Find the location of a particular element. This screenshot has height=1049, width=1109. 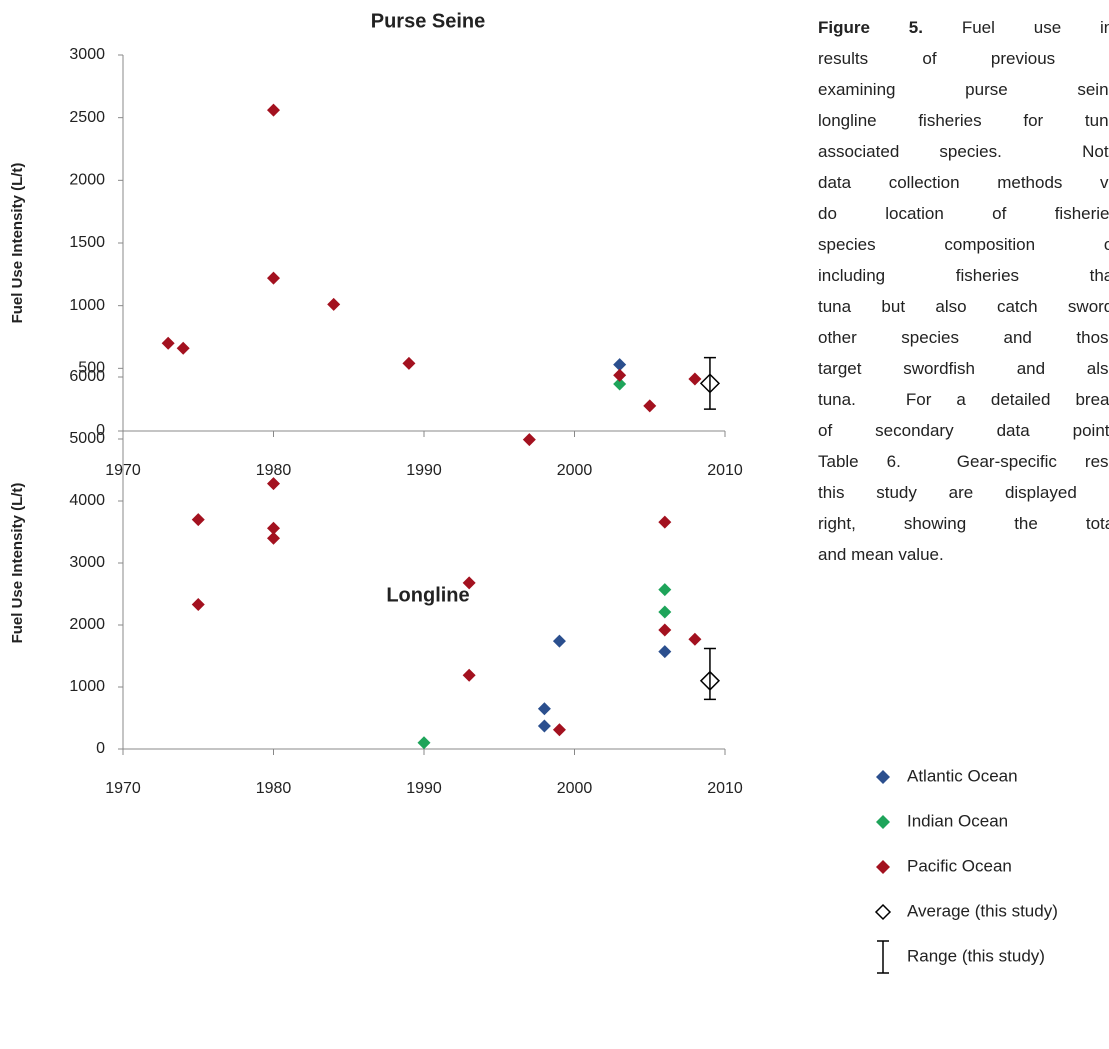

caption-line: associated species. Note is located at coordinates (963, 151).